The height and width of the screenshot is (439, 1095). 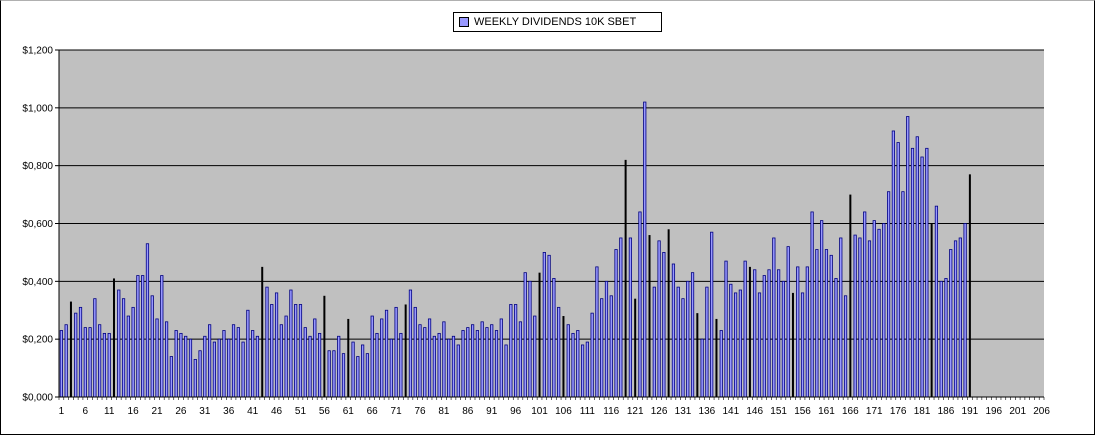 What do you see at coordinates (850, 411) in the screenshot?
I see `x-tick-label: 166` at bounding box center [850, 411].